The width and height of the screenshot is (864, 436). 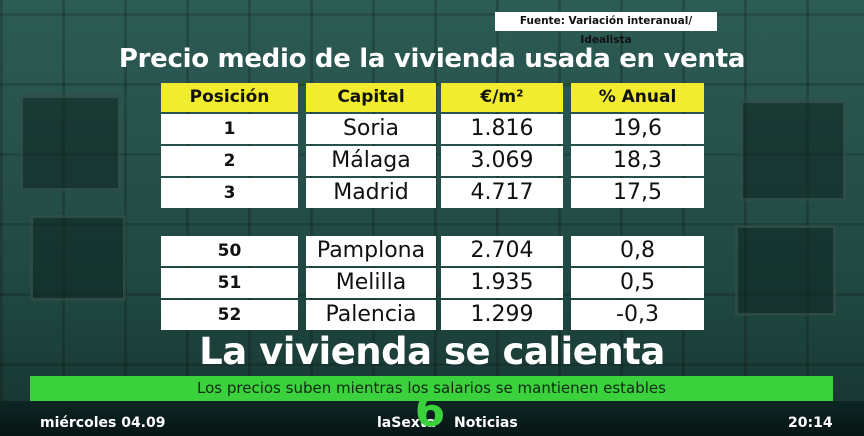 I want to click on date-label: miércoles 04.09, so click(x=103, y=423).